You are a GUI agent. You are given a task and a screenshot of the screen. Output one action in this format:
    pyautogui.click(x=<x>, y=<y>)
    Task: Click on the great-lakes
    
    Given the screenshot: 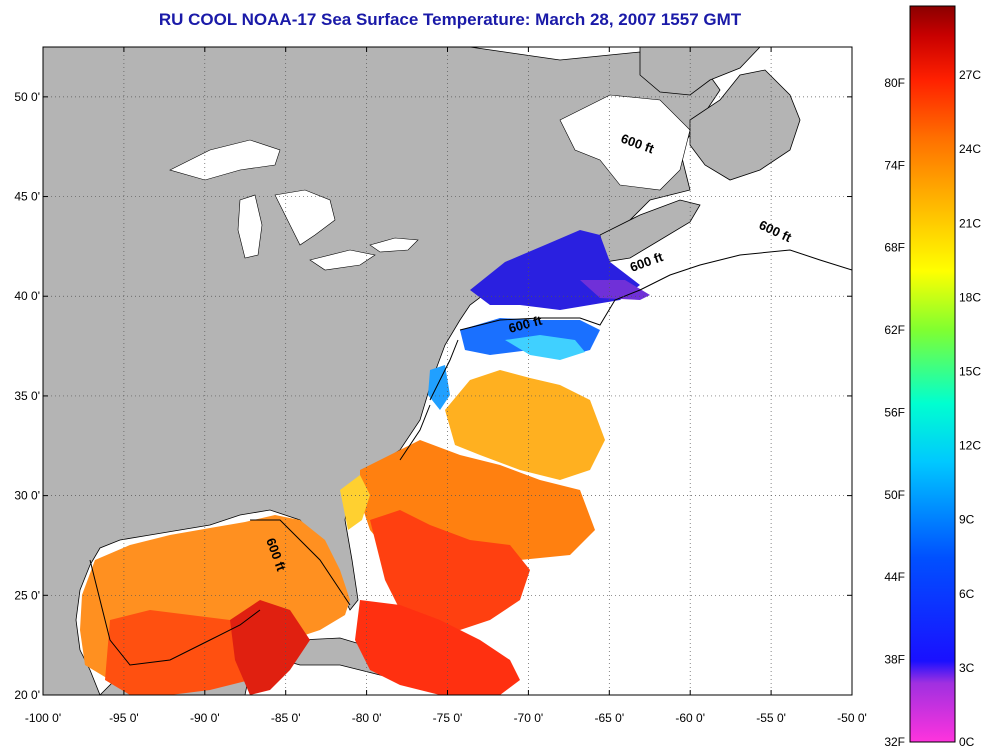 What is the action you would take?
    pyautogui.click(x=294, y=205)
    